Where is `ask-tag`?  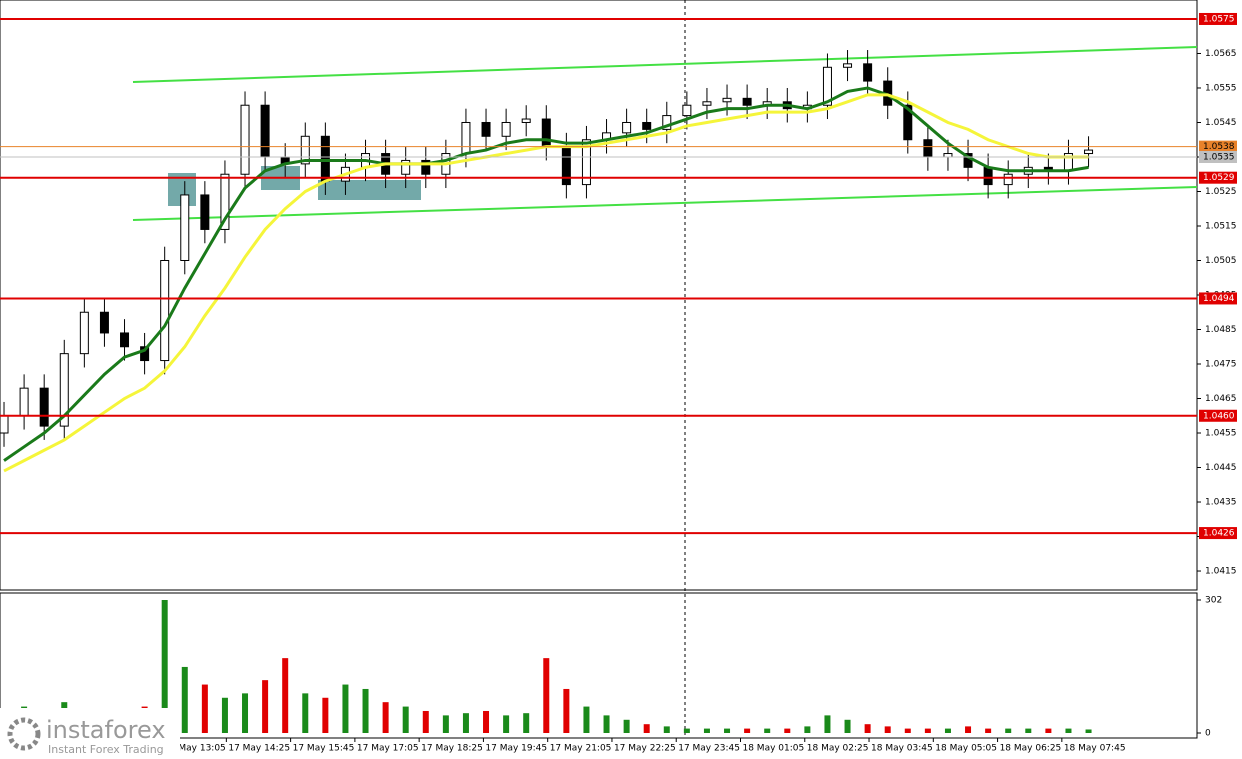
ask-tag is located at coordinates (1218, 146).